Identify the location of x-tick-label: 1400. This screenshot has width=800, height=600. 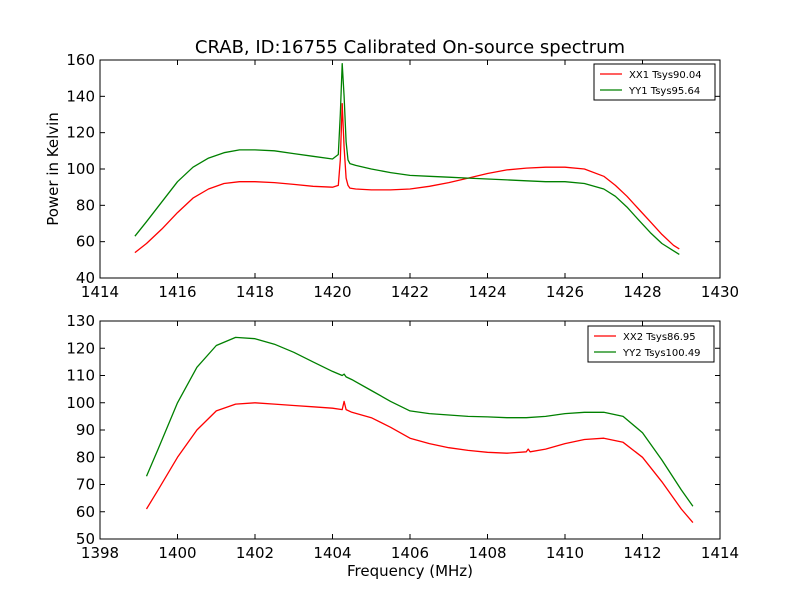
(177, 553).